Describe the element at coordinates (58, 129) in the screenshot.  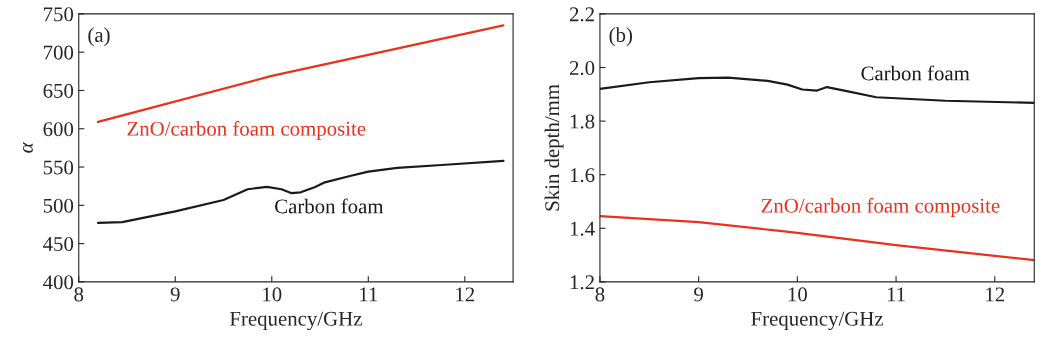
I see `y-tick-label: 600` at that location.